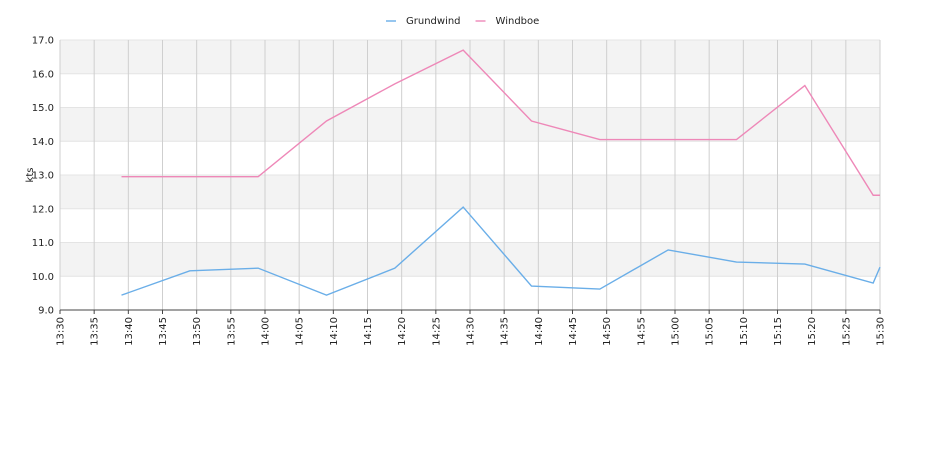 This screenshot has width=940, height=450. Describe the element at coordinates (607, 331) in the screenshot. I see `x-tick-label: 14:50` at that location.